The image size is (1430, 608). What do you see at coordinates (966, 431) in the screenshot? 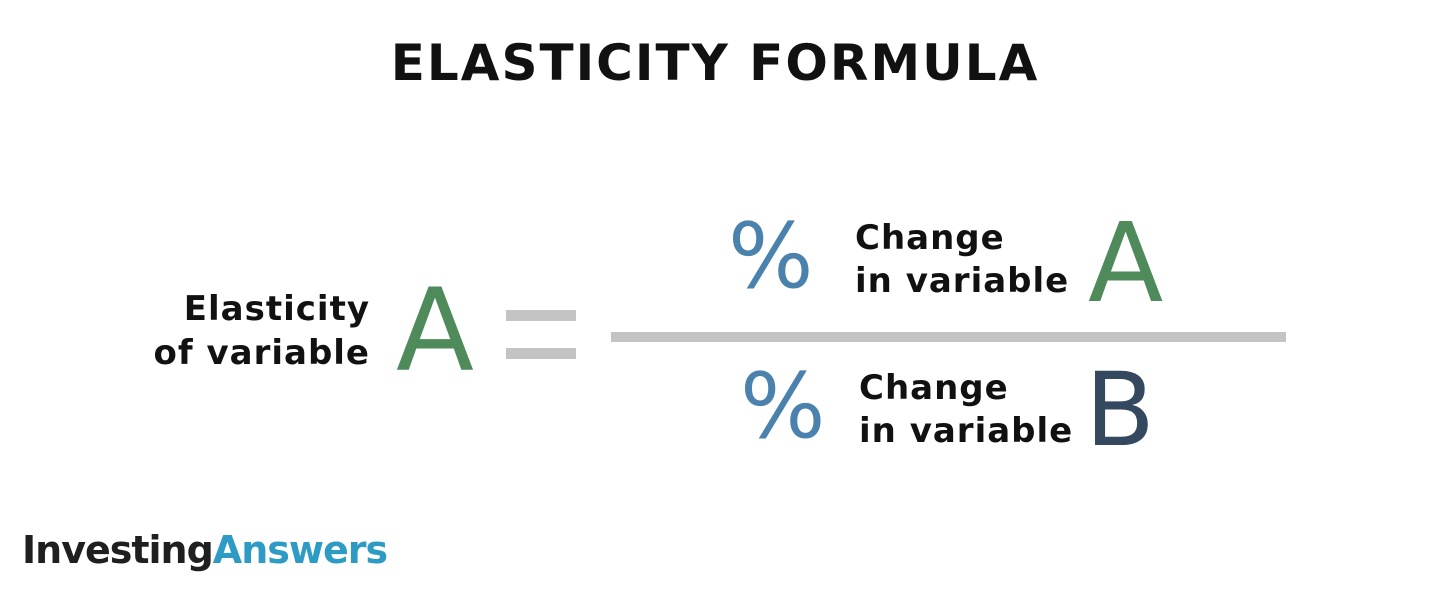
I see `denominator-label-line2: in variable` at bounding box center [966, 431].